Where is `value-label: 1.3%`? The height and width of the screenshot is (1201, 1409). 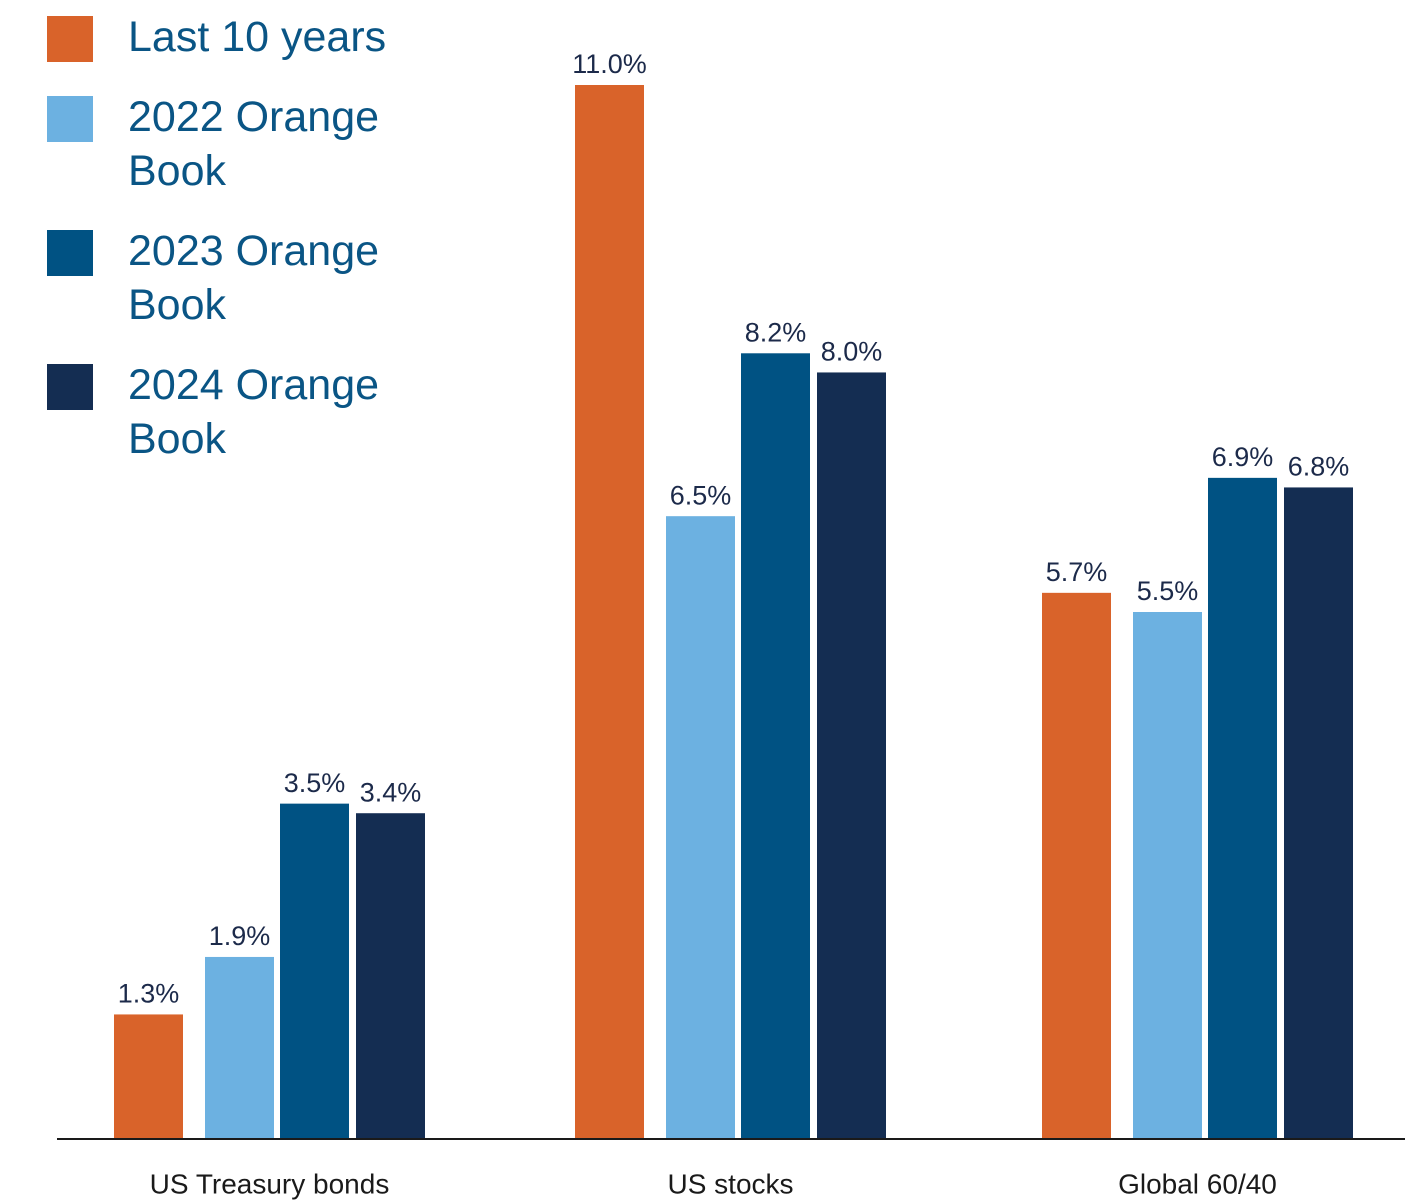 value-label: 1.3% is located at coordinates (149, 994).